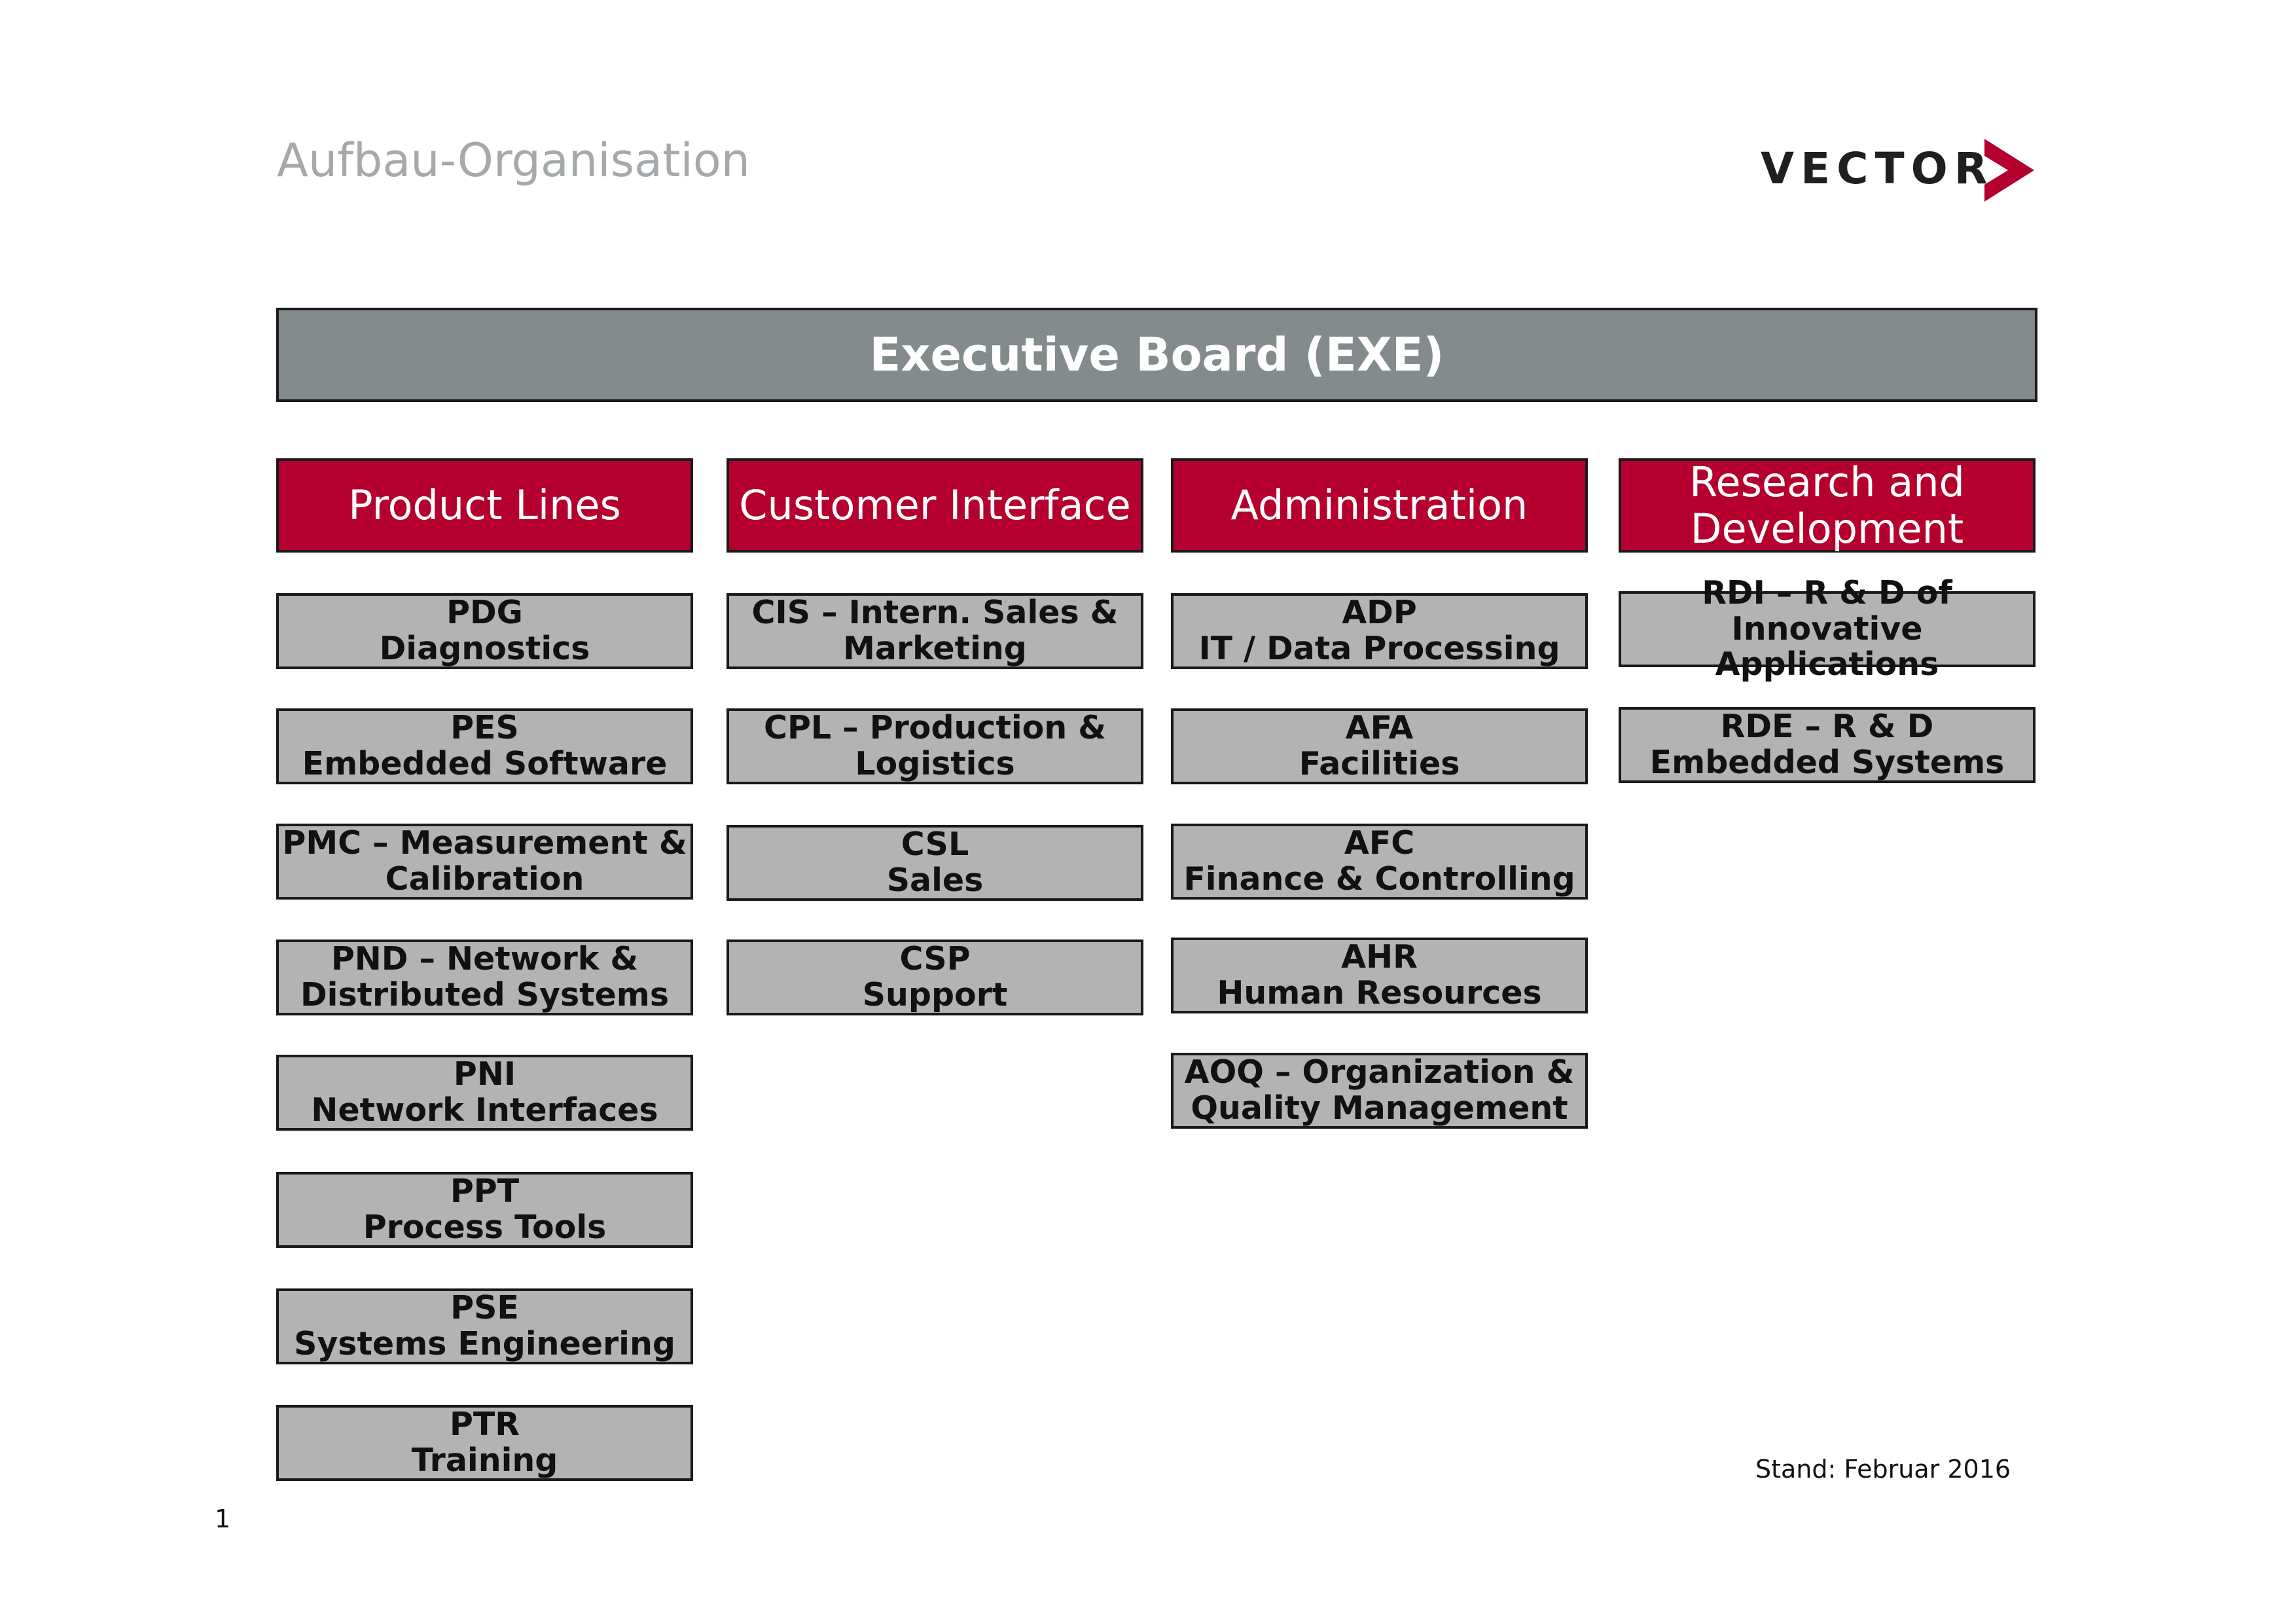 This screenshot has width=2296, height=1623. Describe the element at coordinates (1883, 1469) in the screenshot. I see `date-note: Stand: Februar 2016` at that location.